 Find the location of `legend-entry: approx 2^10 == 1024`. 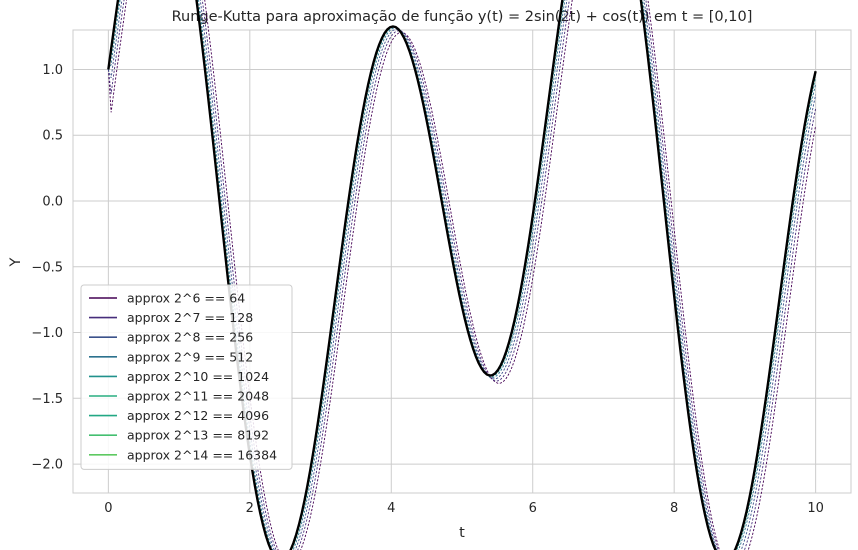

legend-entry: approx 2^10 == 1024 is located at coordinates (198, 376).